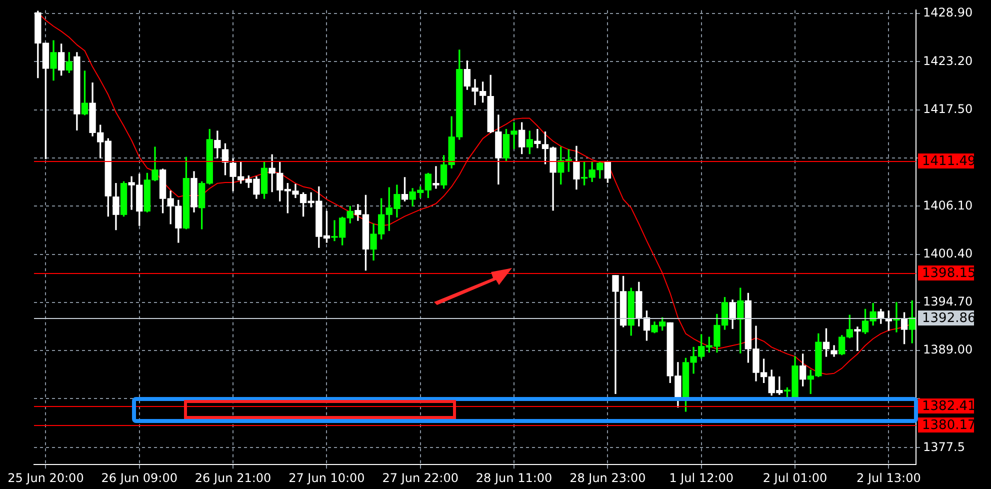  Describe the element at coordinates (949, 318) in the screenshot. I see `ref-line-label: 1392.86` at that location.